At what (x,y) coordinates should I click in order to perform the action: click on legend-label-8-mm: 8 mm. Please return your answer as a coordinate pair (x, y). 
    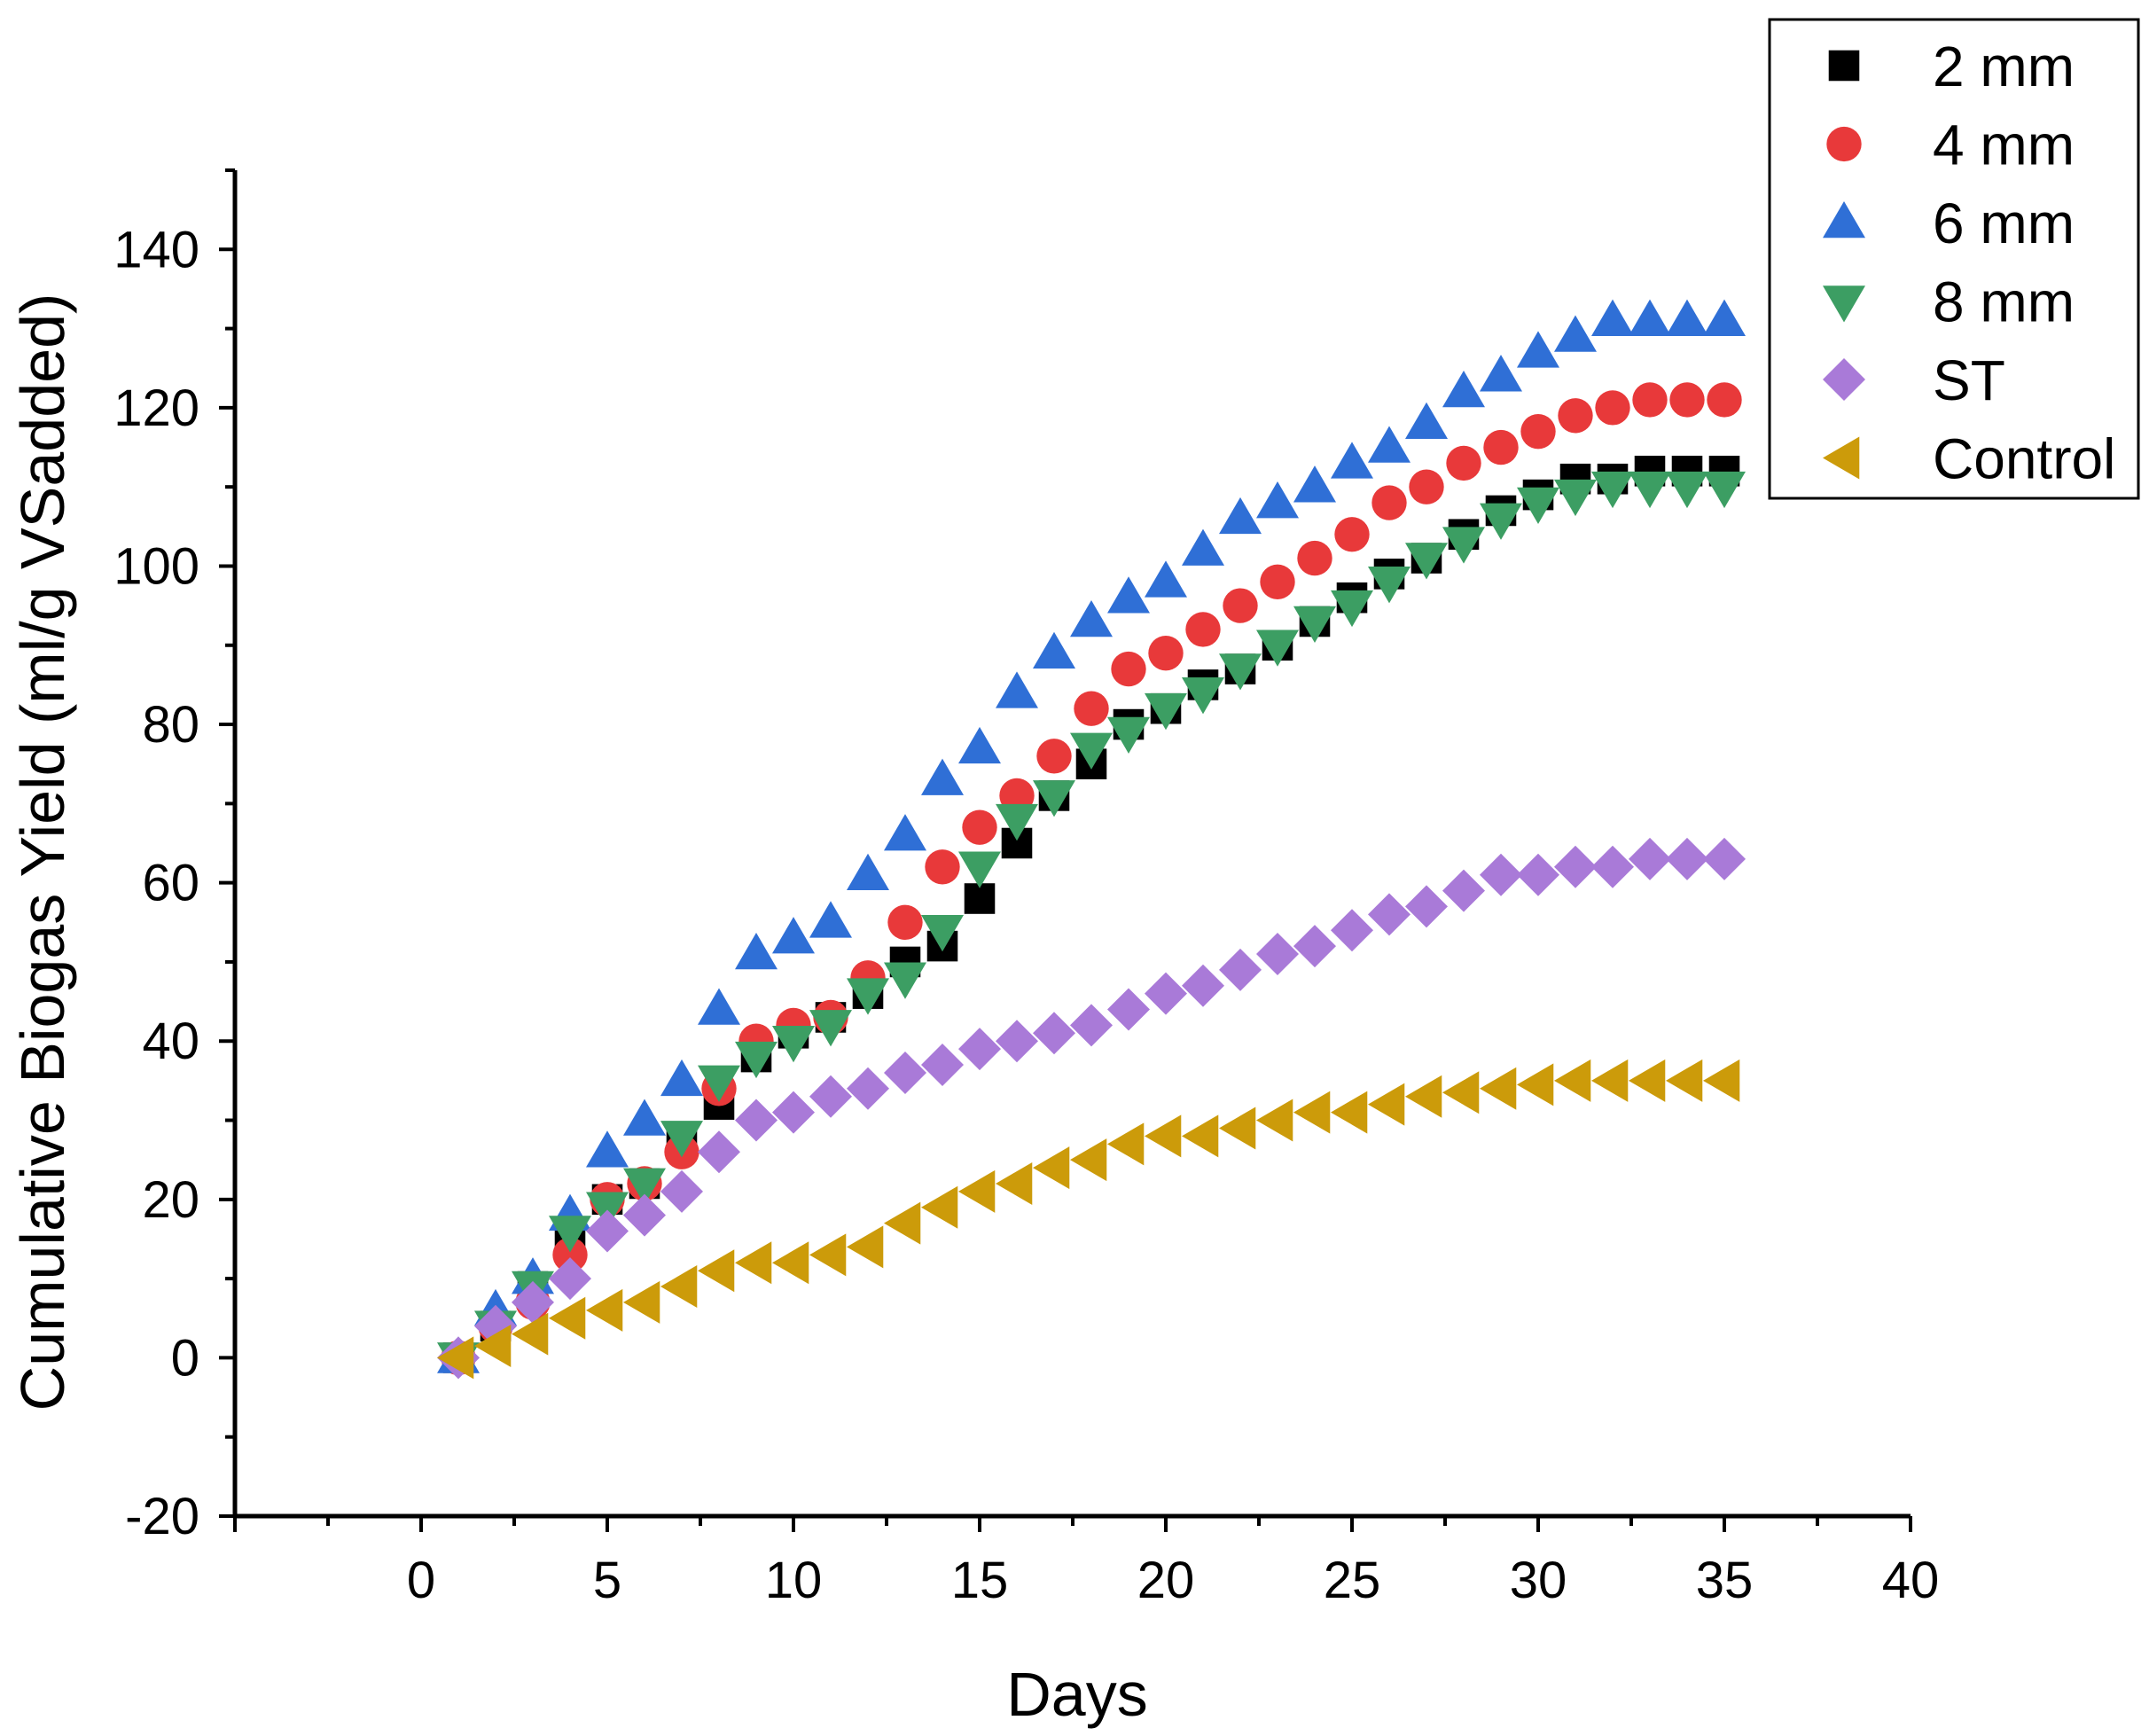
    Looking at the image, I should click on (2004, 302).